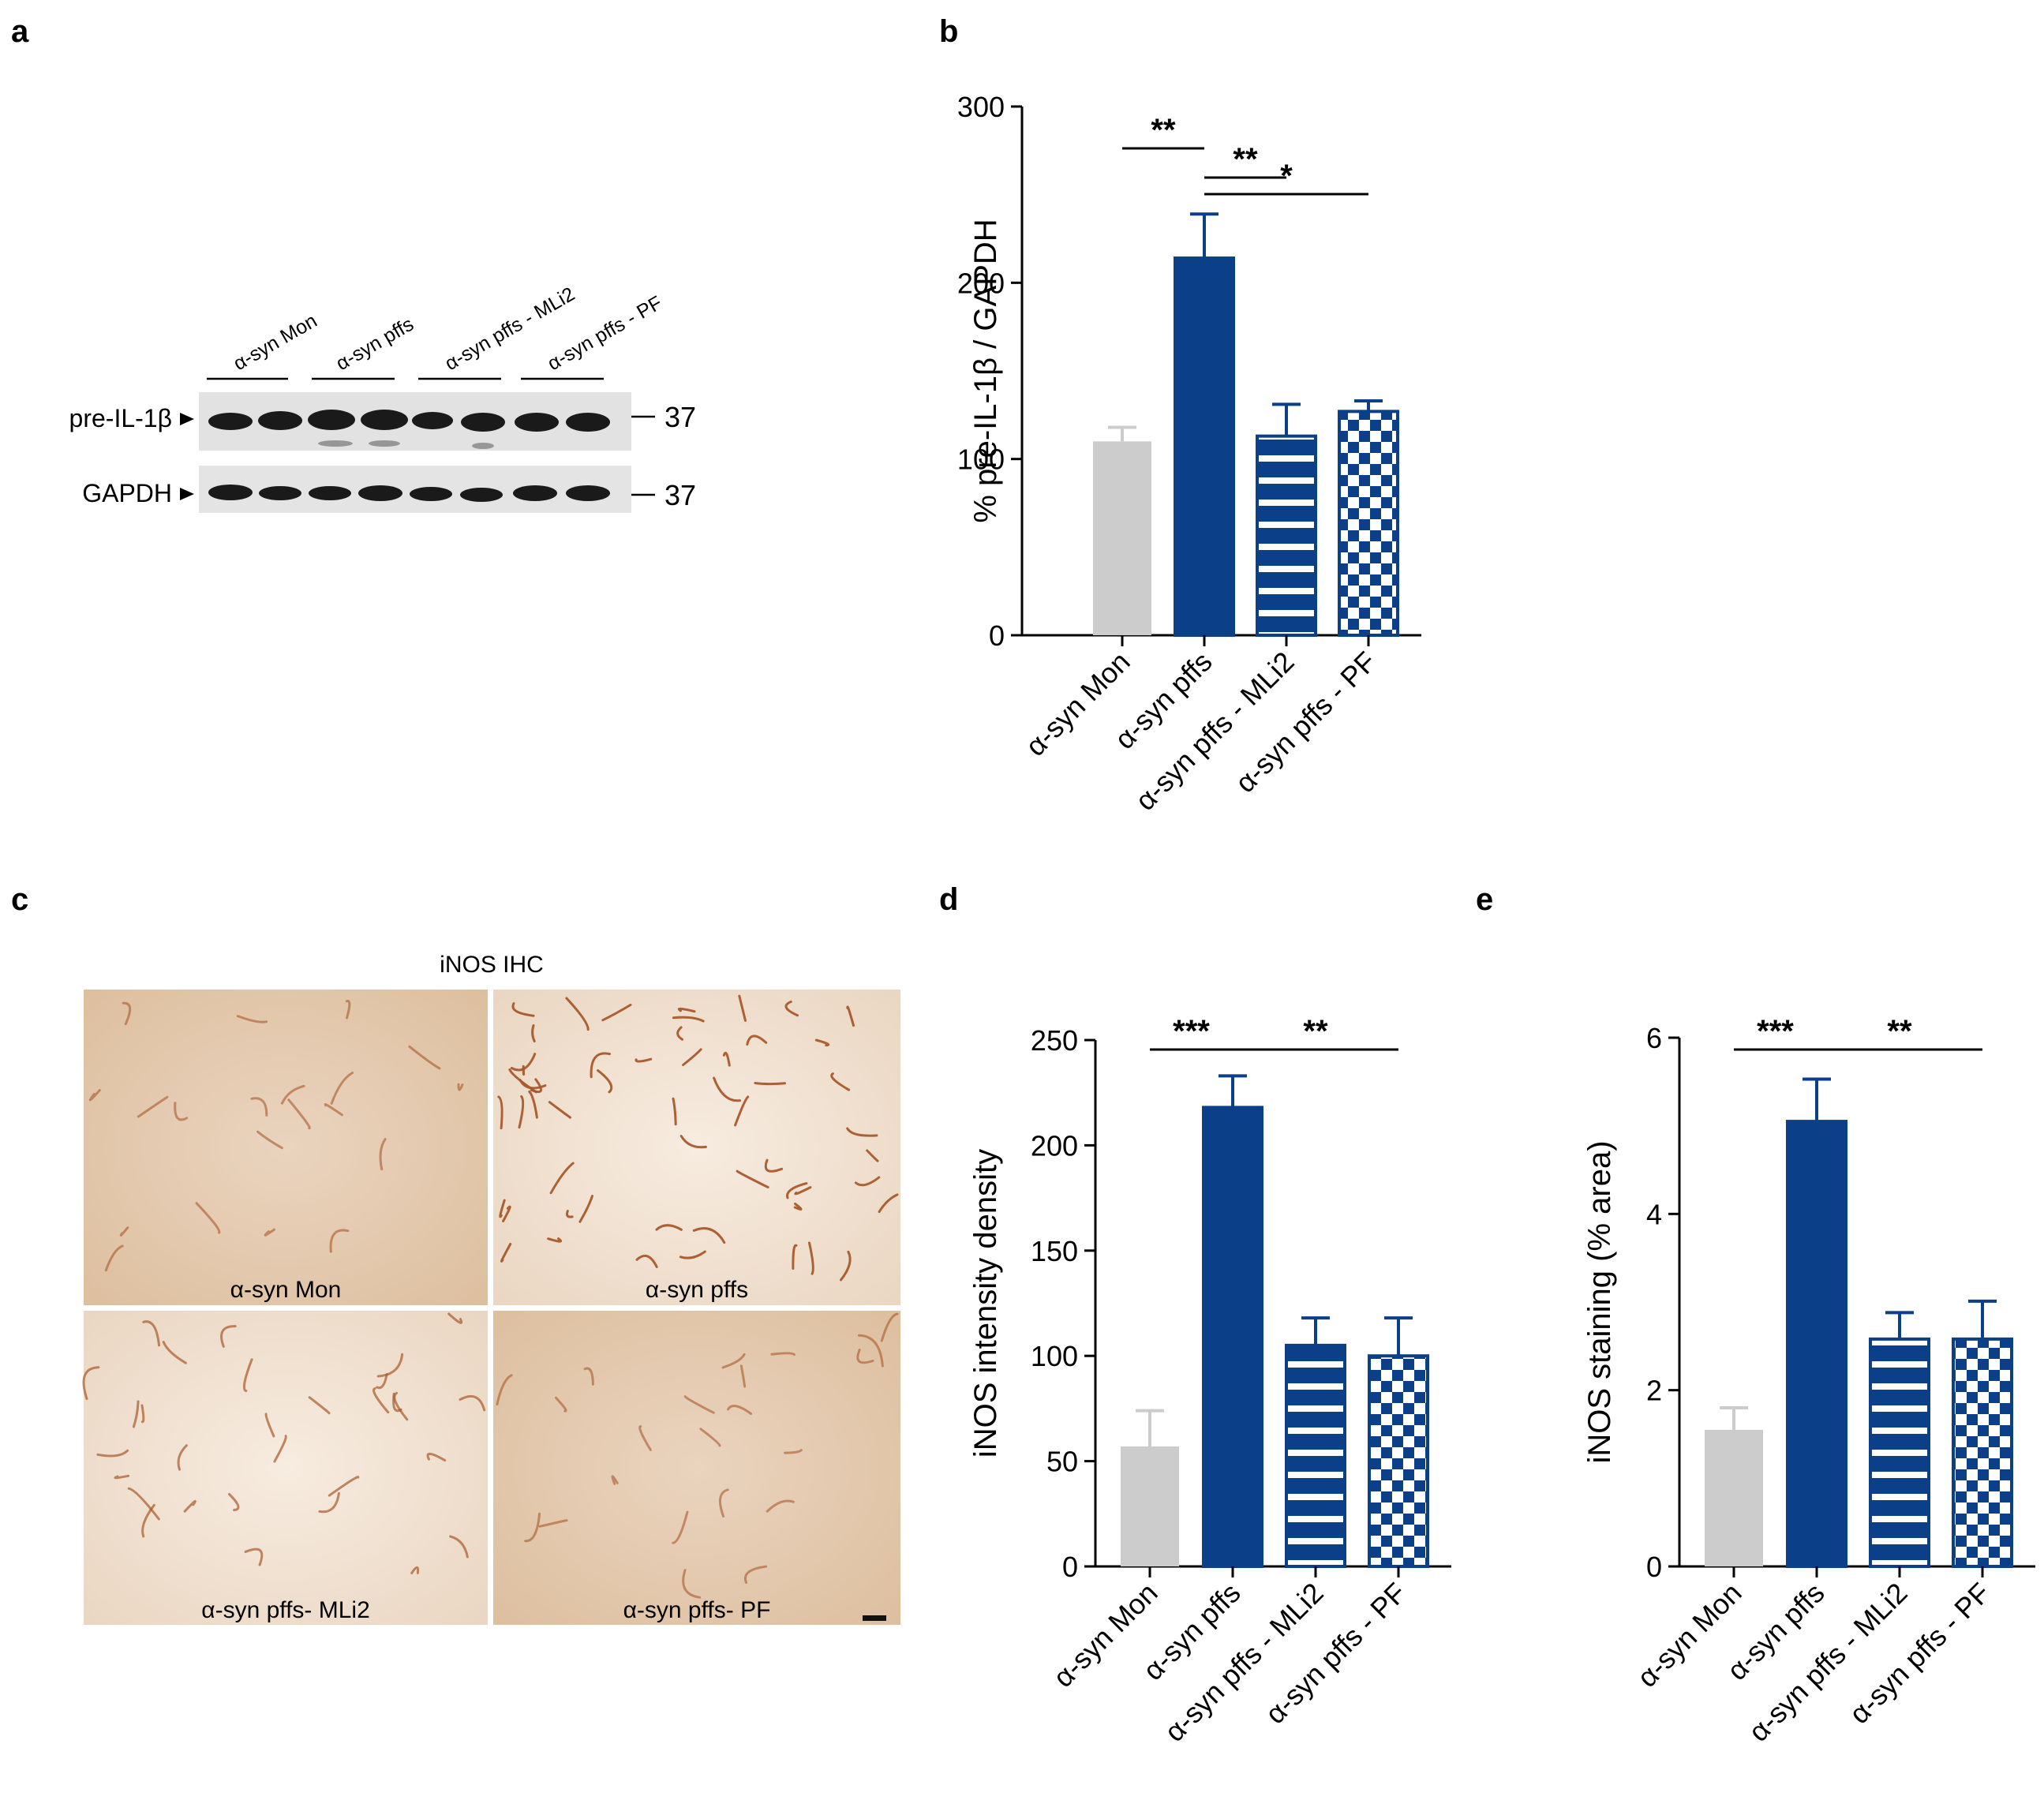 The image size is (2044, 1800). I want to click on mw-marker-label: 37, so click(680, 495).